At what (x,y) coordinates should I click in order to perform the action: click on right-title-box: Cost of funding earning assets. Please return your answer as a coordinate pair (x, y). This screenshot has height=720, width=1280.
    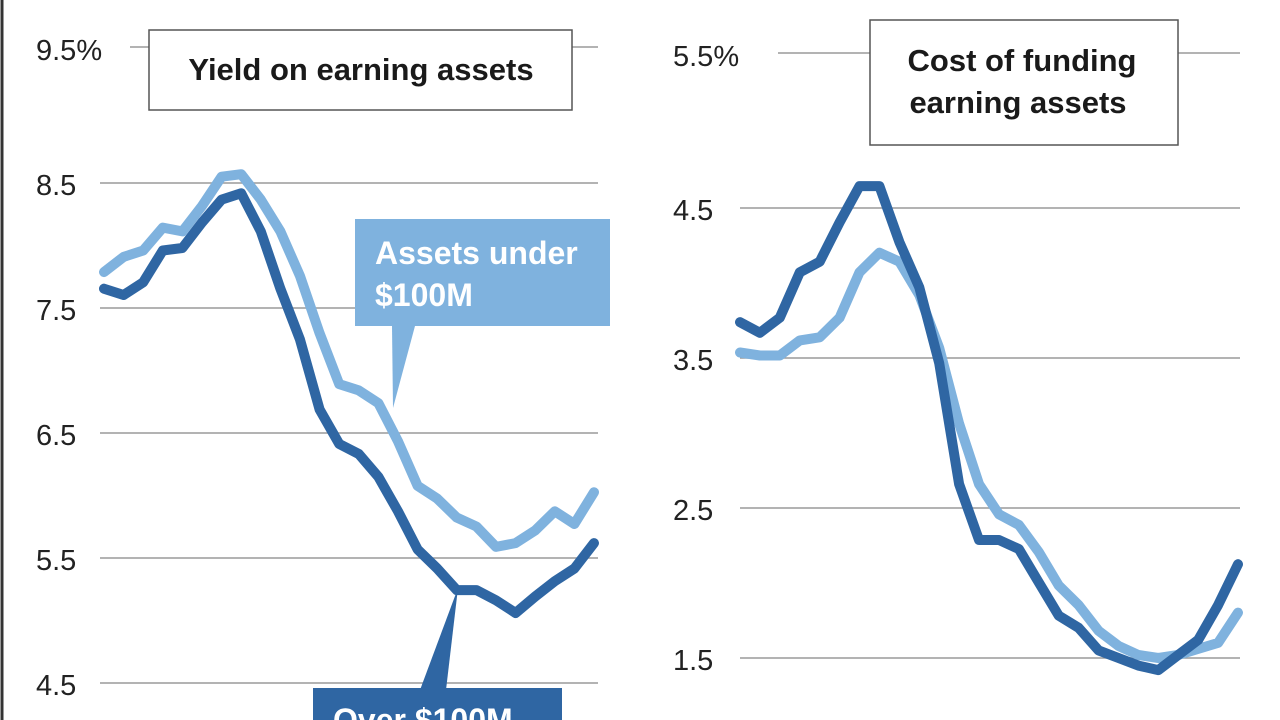
    Looking at the image, I should click on (1024, 82).